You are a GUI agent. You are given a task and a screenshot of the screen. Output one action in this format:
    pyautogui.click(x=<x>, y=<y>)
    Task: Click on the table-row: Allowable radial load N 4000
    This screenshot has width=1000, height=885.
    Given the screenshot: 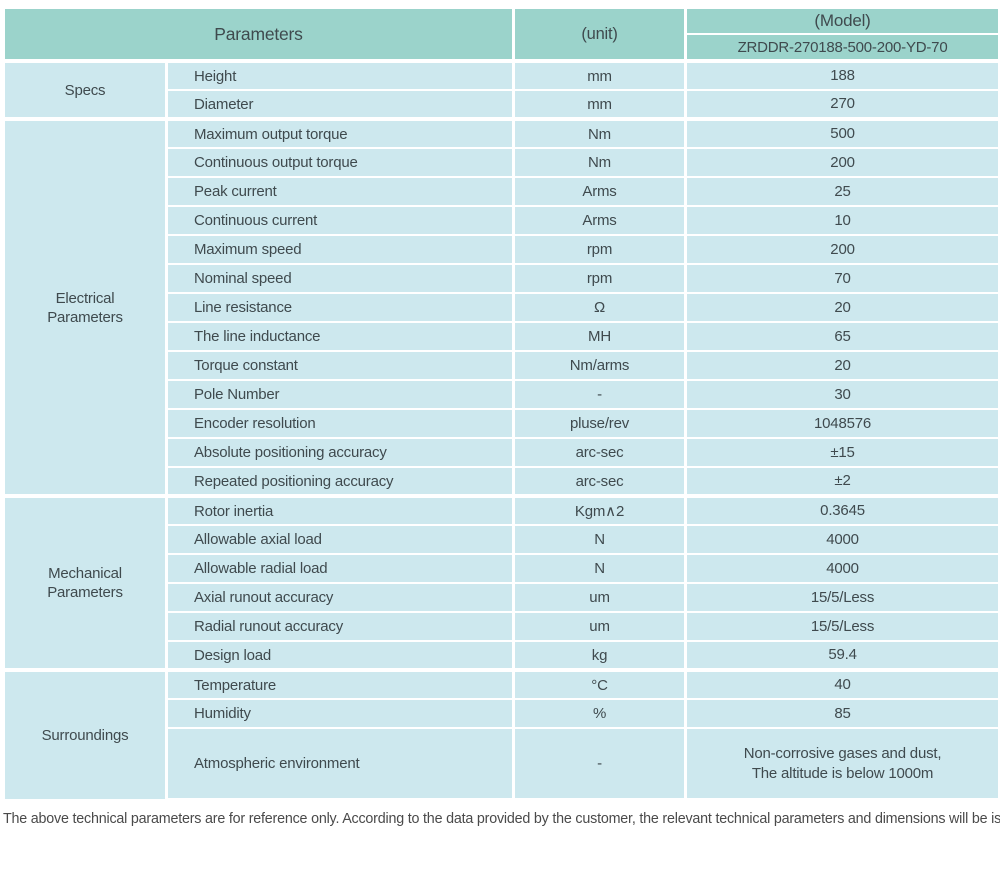 What is the action you would take?
    pyautogui.click(x=502, y=568)
    